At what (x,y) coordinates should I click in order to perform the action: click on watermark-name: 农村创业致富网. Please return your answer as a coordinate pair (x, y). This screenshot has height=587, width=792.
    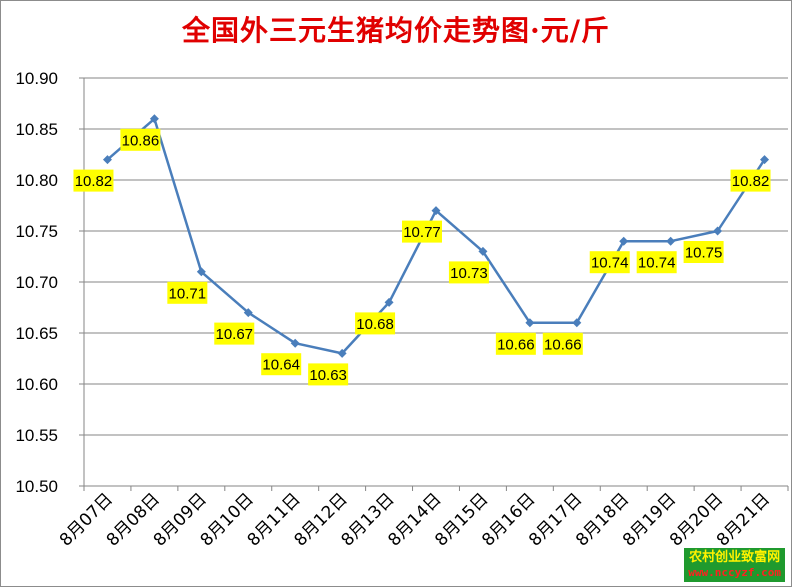
    Looking at the image, I should click on (735, 557).